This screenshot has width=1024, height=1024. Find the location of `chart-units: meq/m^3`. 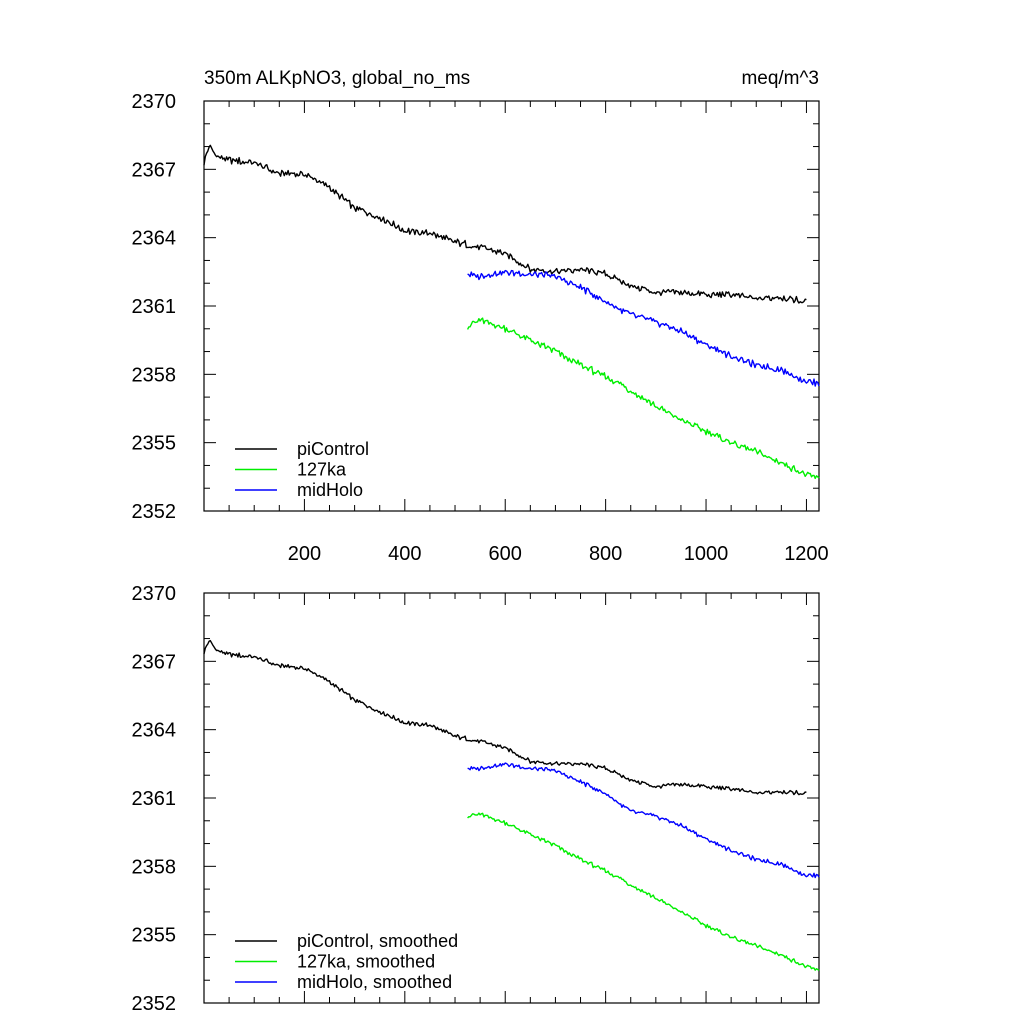

chart-units: meq/m^3 is located at coordinates (780, 78).